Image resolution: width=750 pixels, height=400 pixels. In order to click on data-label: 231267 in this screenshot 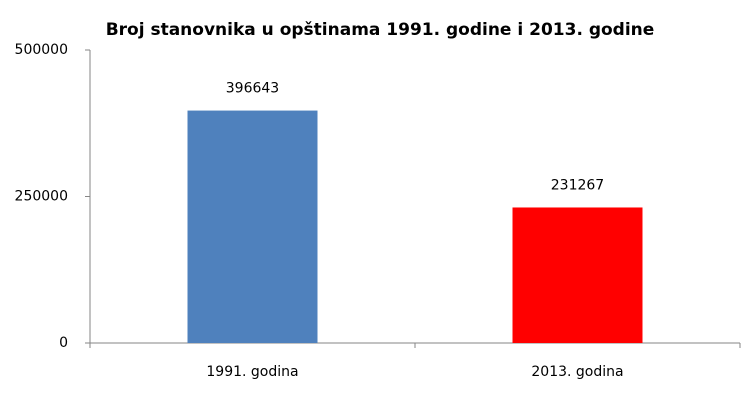, I will do `click(577, 185)`.